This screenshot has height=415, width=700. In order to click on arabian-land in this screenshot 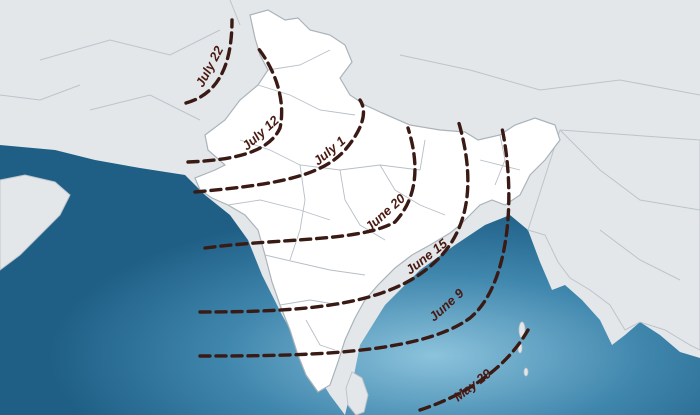, I will do `click(35, 222)`.